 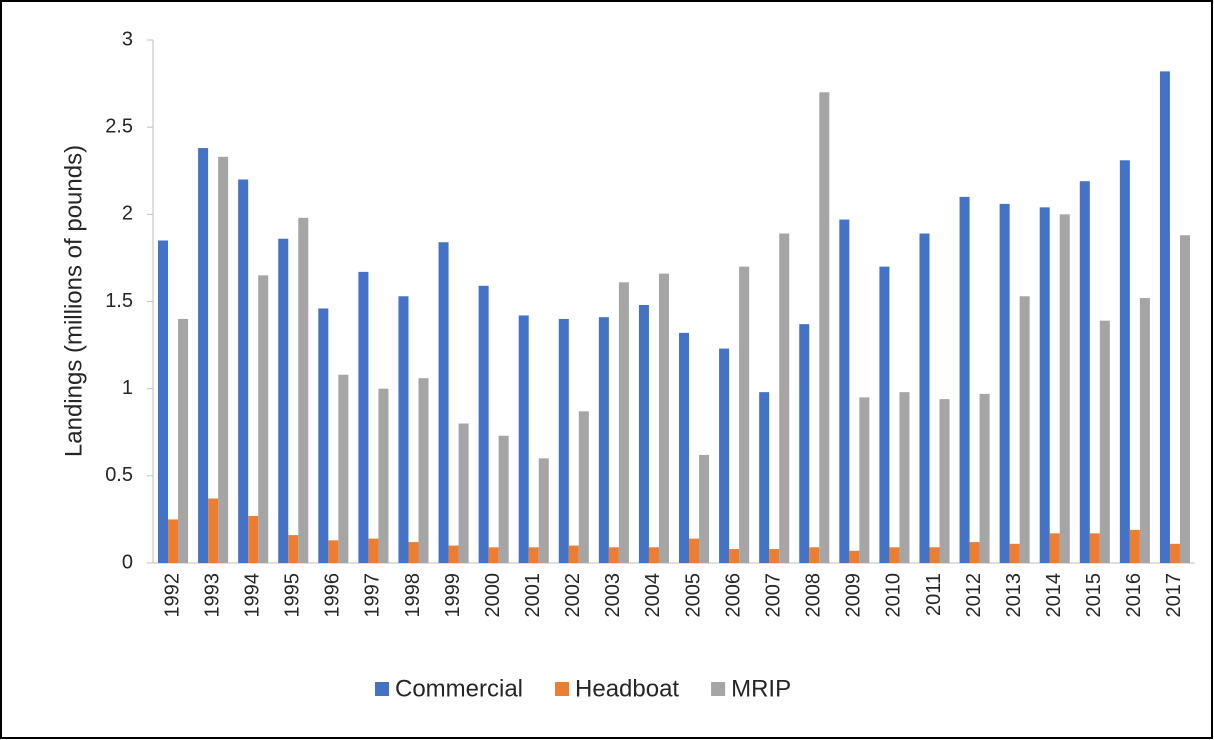 I want to click on x-tick-label: 2016, so click(x=1134, y=595).